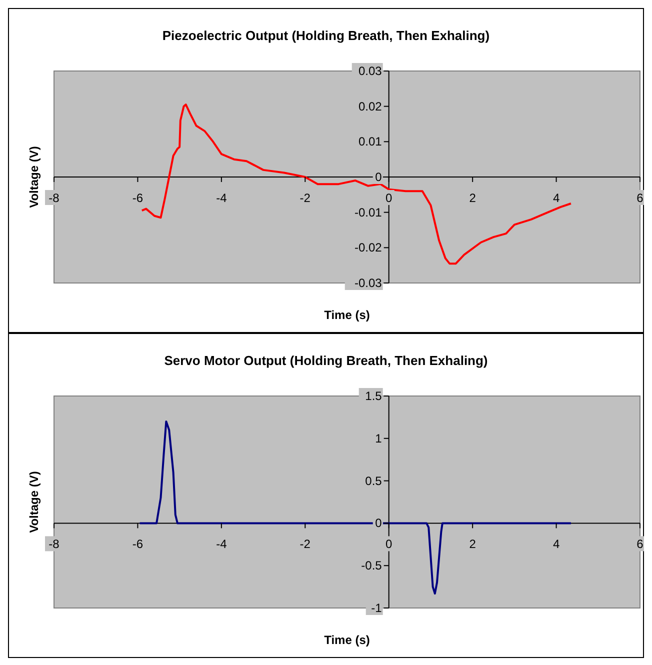 Image resolution: width=652 pixels, height=665 pixels. What do you see at coordinates (368, 247) in the screenshot?
I see `y-tick-label: -0.02` at bounding box center [368, 247].